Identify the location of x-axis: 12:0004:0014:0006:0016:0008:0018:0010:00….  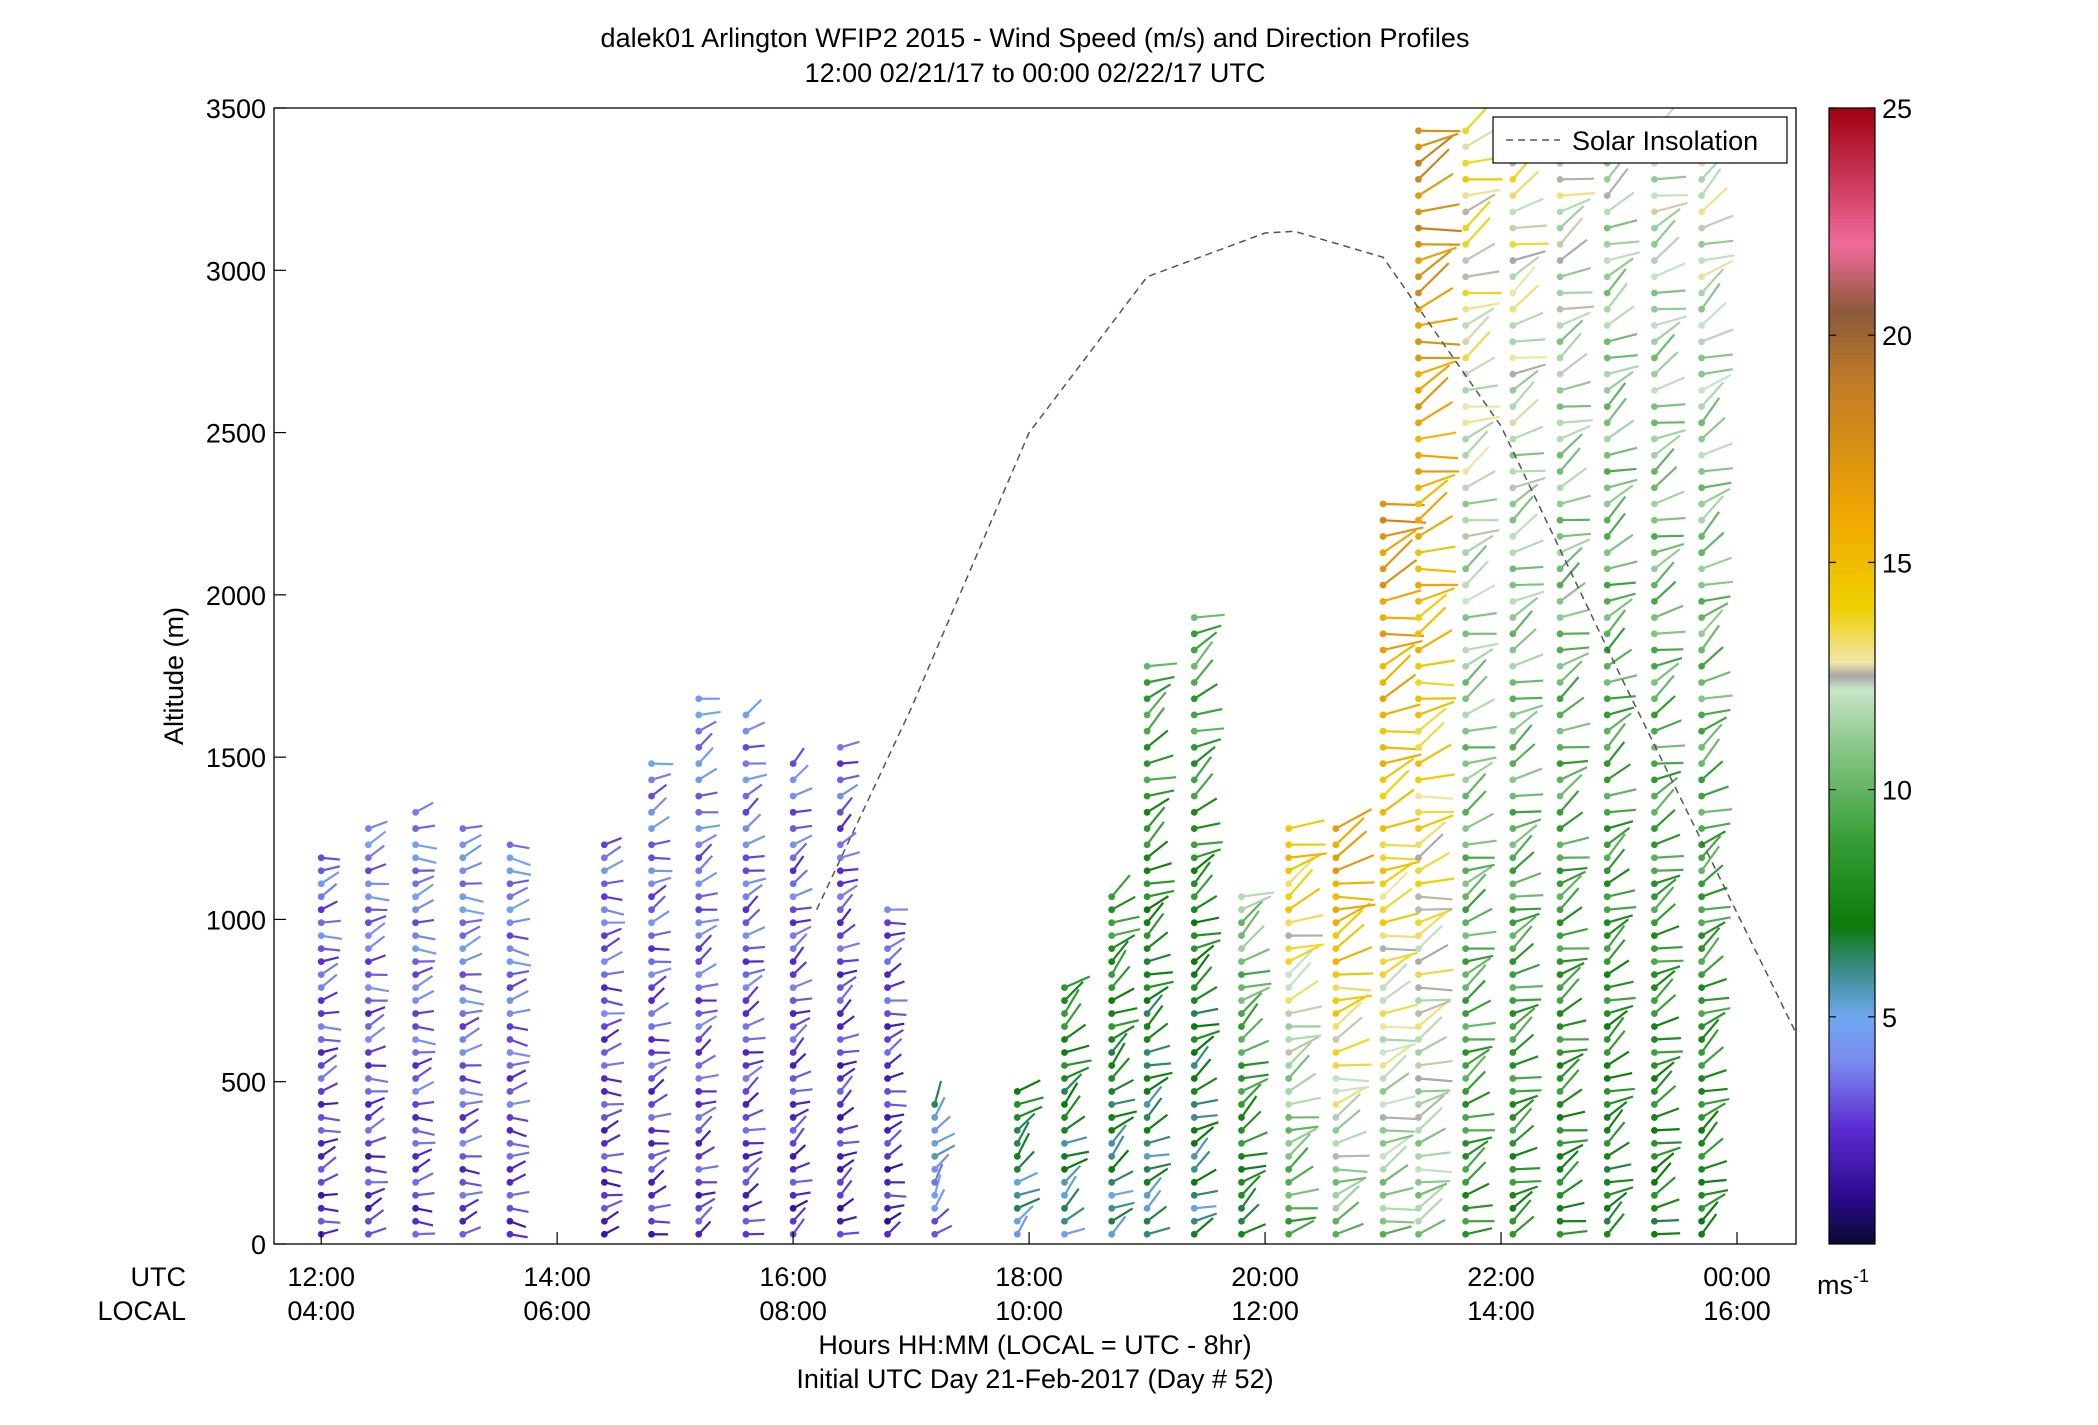
(1029, 1279).